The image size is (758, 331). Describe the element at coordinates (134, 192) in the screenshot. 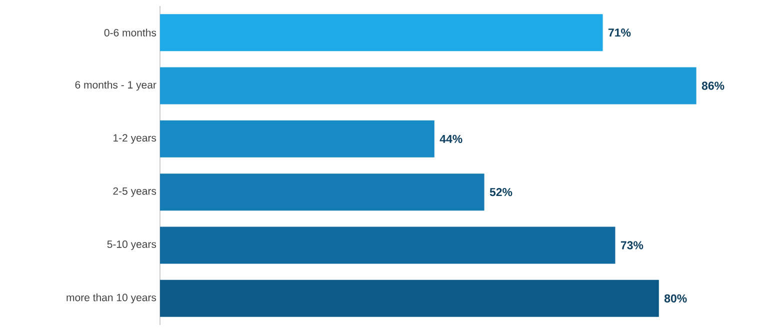

I see `y-tick-label: 2-5 years` at that location.